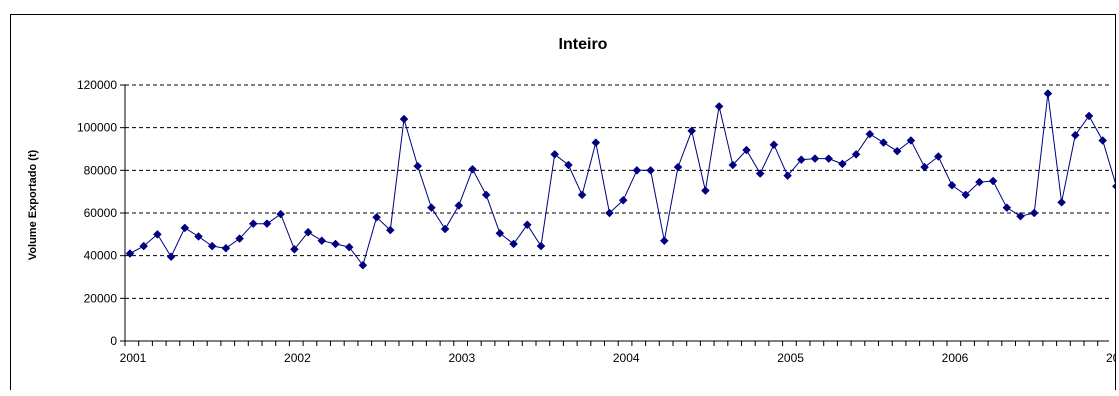 This screenshot has height=396, width=1119. Describe the element at coordinates (101, 170) in the screenshot. I see `y-tick-label-4: 80000` at that location.